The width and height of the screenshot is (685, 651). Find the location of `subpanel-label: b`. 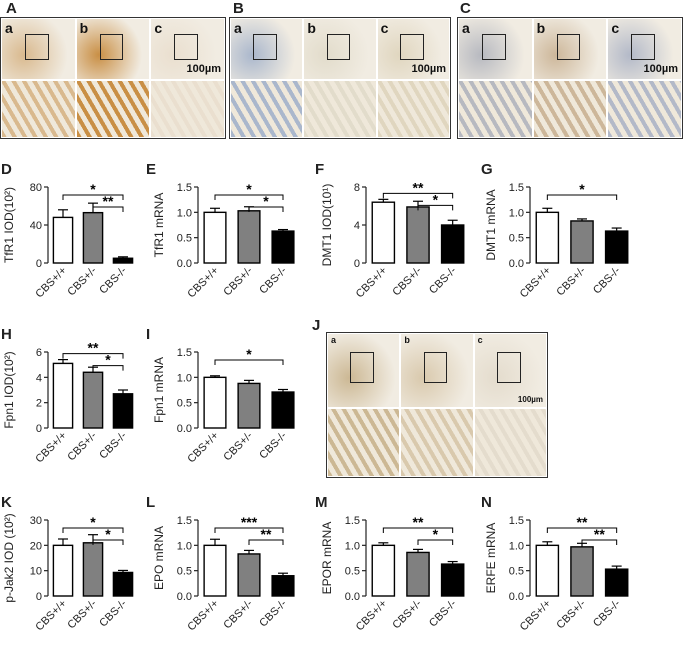

subpanel-label: b is located at coordinates (541, 28).